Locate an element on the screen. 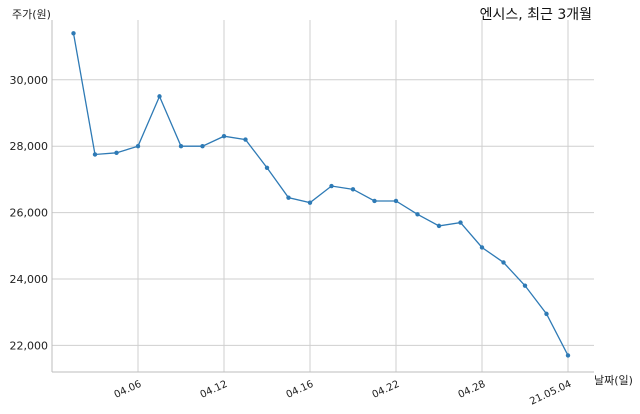 The width and height of the screenshot is (640, 414). x-tick-label: 21.05.04 is located at coordinates (550, 393).